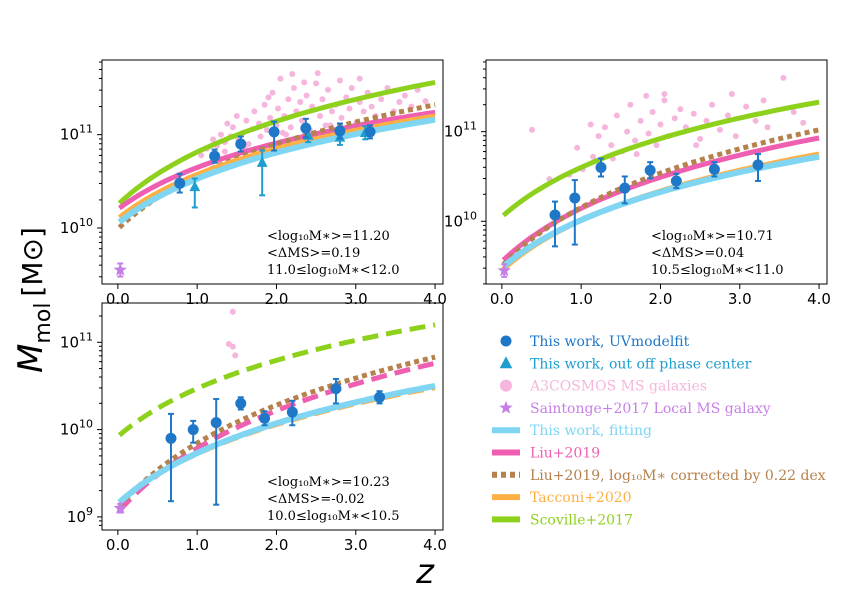  I want to click on curve-scoville, so click(276, 380).